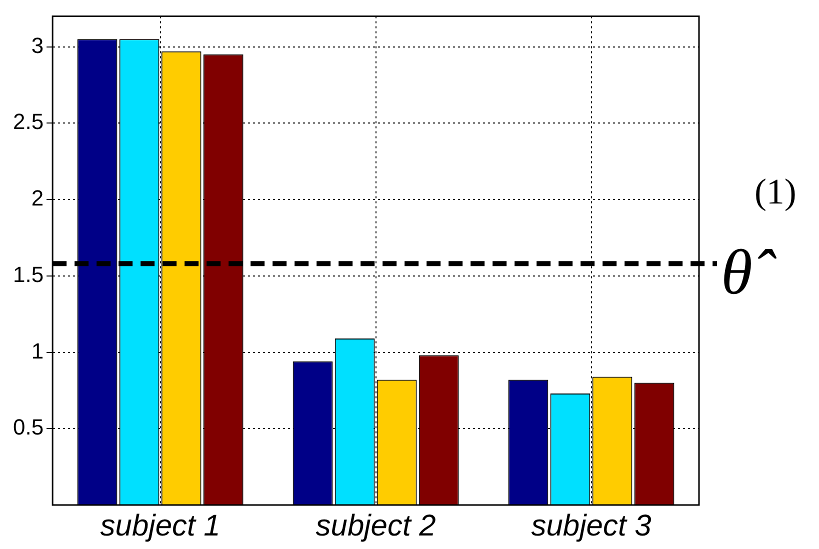 The height and width of the screenshot is (549, 819). Describe the element at coordinates (37, 45) in the screenshot. I see `y-tick-label: 3` at that location.